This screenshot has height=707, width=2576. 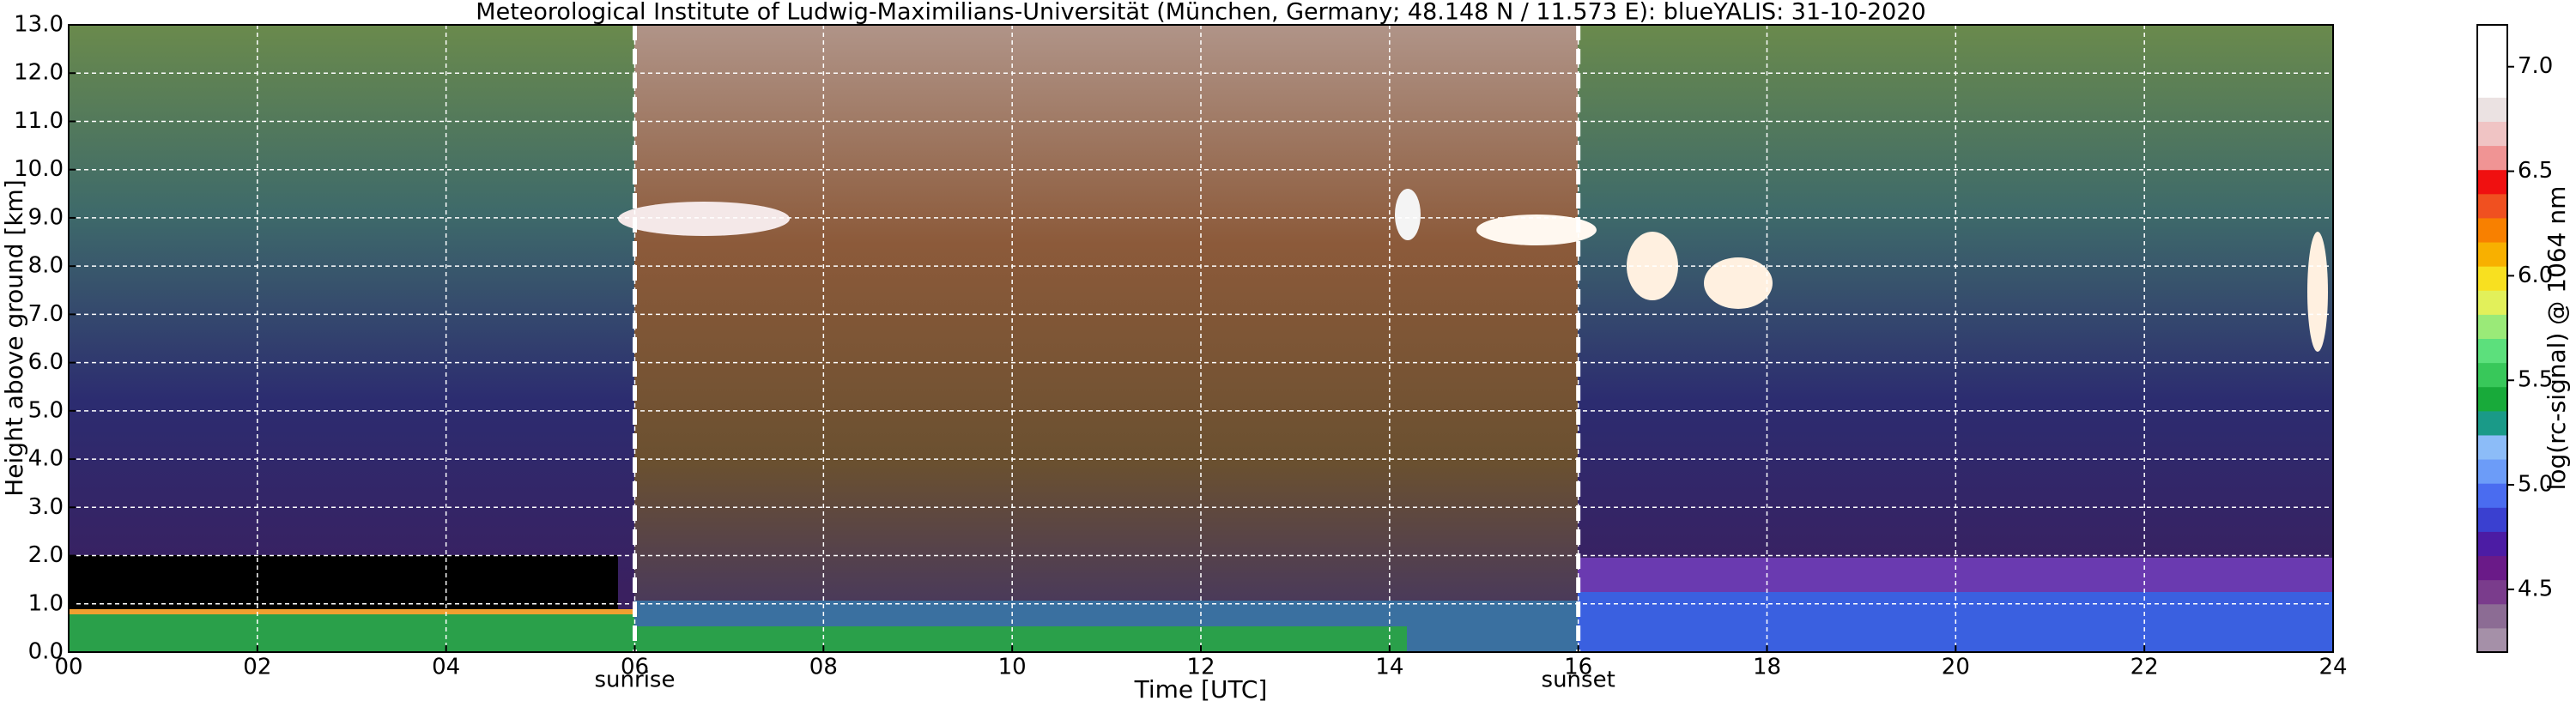 I want to click on colorbar-tick-label: 5.0, so click(x=2535, y=485).